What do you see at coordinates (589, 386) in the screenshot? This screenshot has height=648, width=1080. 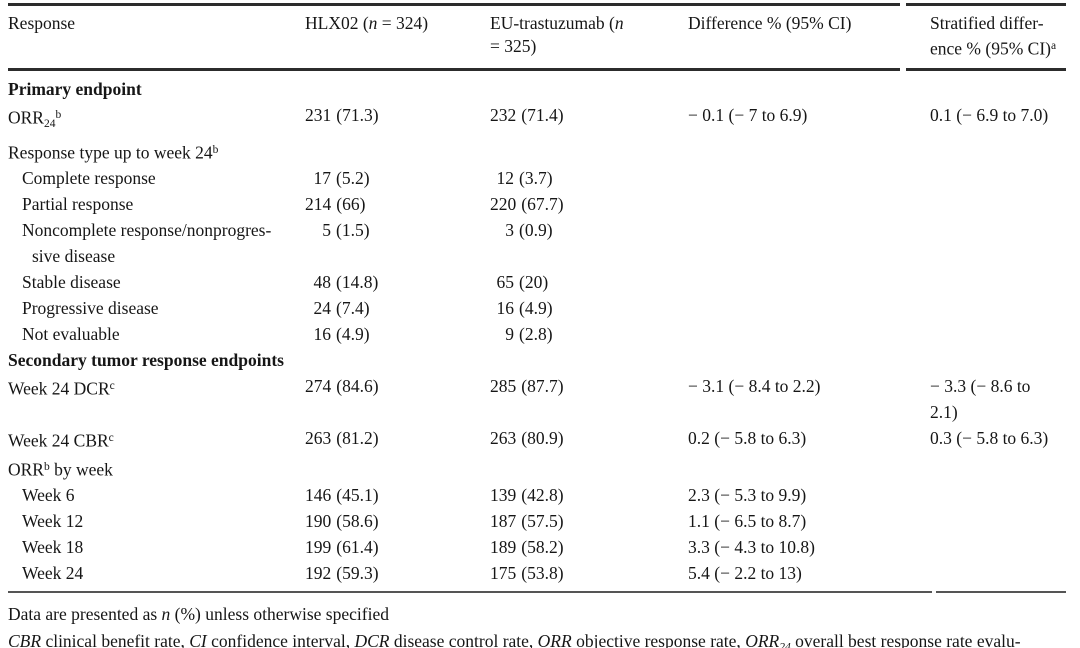 I see `cell-eu-trastuzumab-value: 285 (87.7)` at bounding box center [589, 386].